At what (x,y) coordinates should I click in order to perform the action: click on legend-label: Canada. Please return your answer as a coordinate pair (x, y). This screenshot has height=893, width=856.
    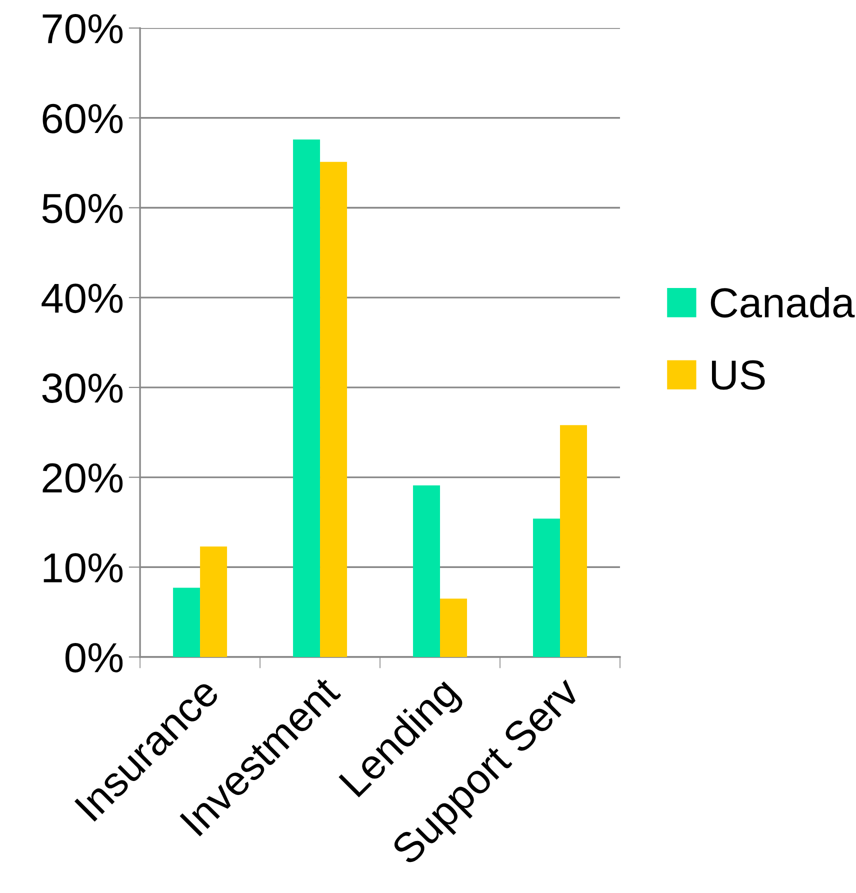
    Looking at the image, I should click on (782, 302).